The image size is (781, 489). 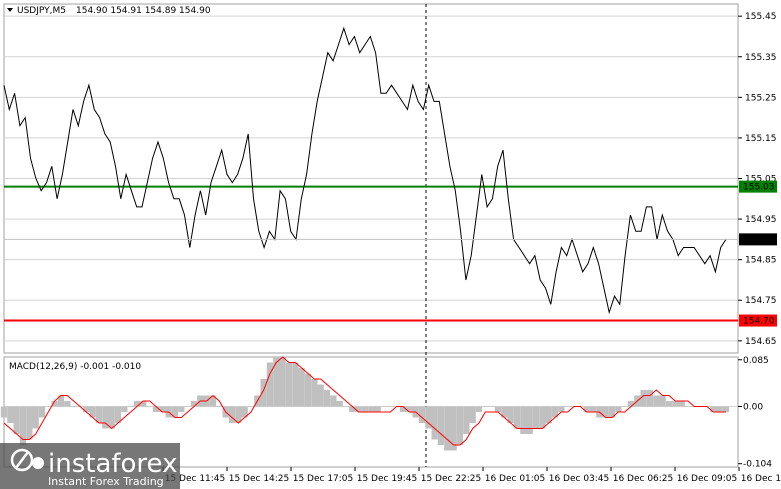 I want to click on dropdown-triangle-icon, so click(x=10, y=10).